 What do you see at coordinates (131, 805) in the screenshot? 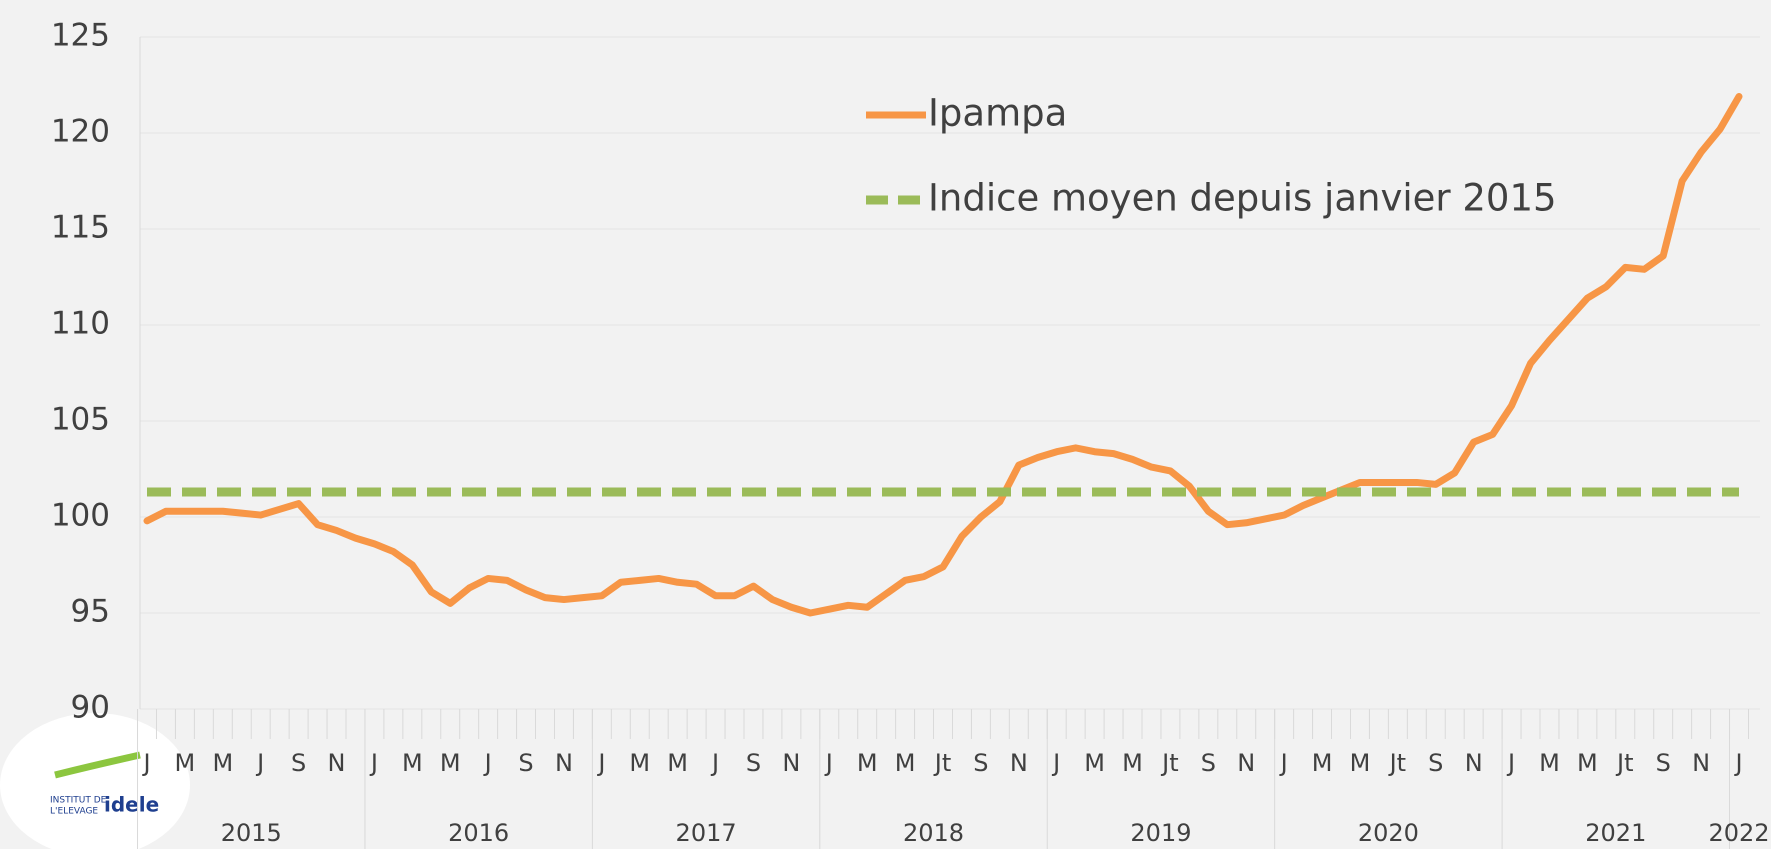
I see `logo-brand: idele` at bounding box center [131, 805].